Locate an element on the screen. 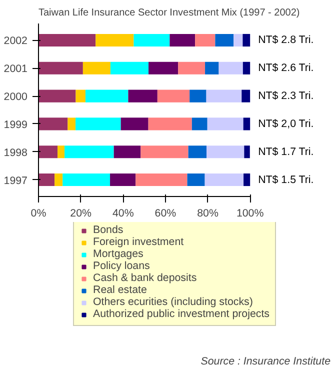  y-tick-label: 1999 is located at coordinates (16, 124).